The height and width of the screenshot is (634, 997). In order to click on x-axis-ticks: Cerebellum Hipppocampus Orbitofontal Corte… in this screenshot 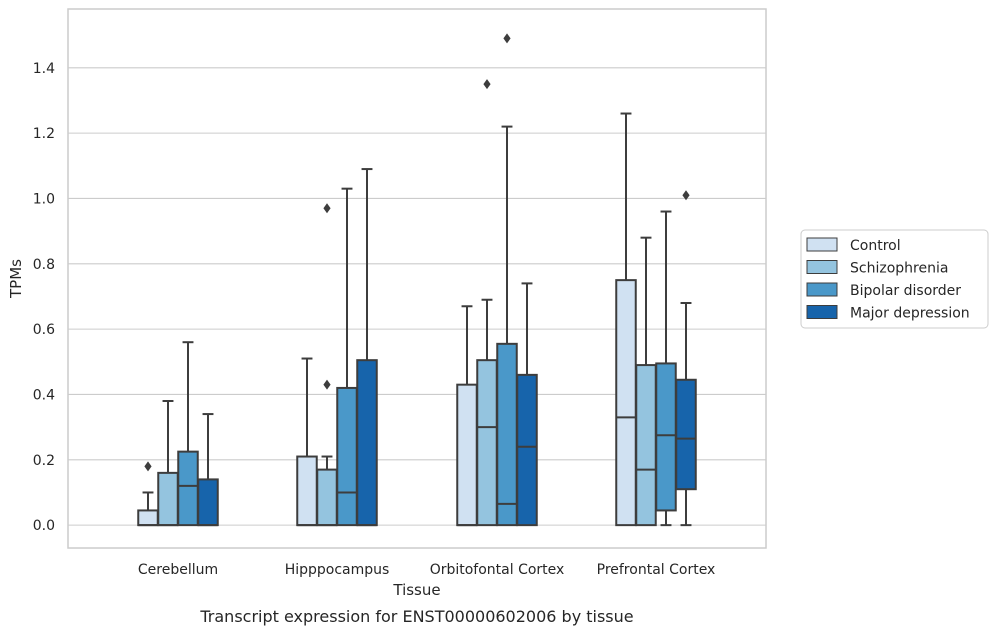, I will do `click(426, 570)`.